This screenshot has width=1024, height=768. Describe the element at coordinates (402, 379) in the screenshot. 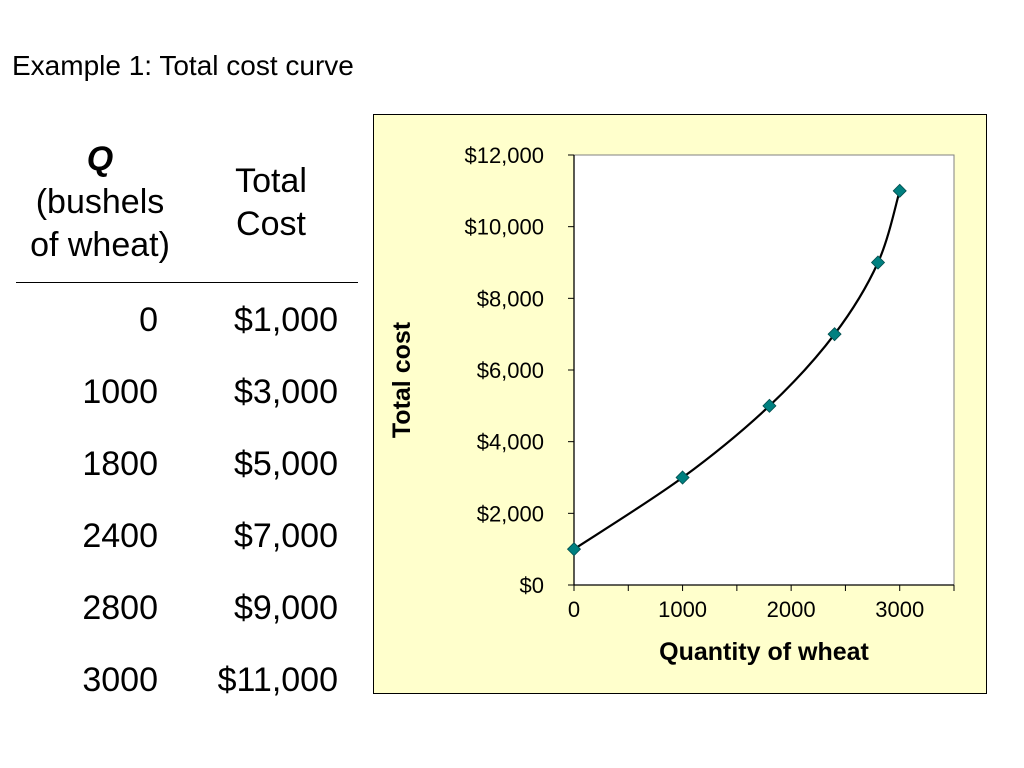

I see `y-axis-title: Total cost` at that location.